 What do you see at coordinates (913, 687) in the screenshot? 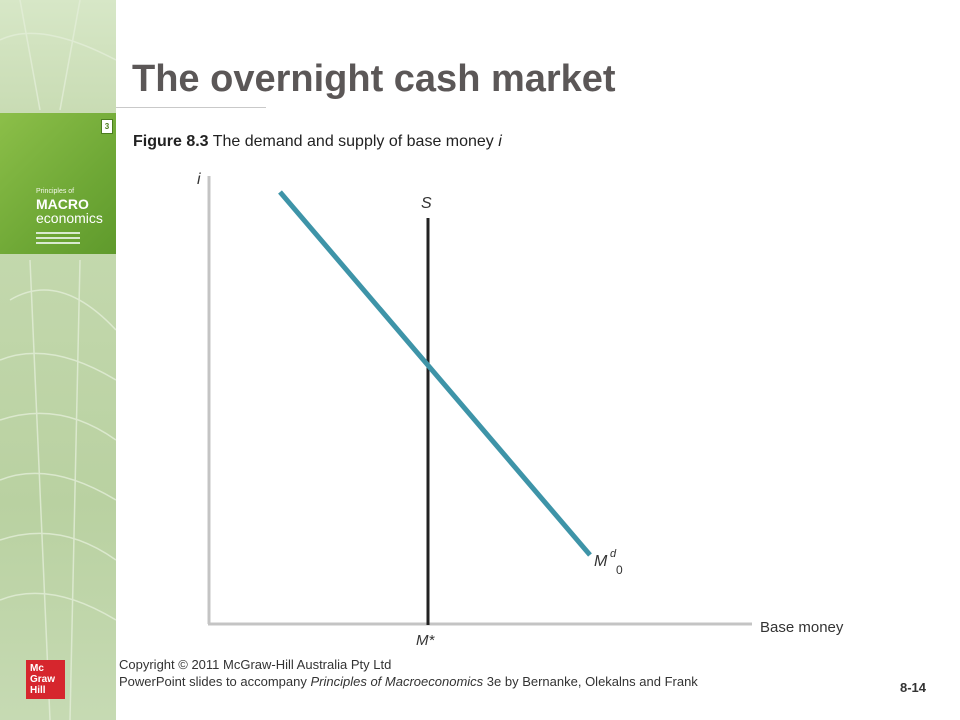
I see `page-number: 8-14` at bounding box center [913, 687].